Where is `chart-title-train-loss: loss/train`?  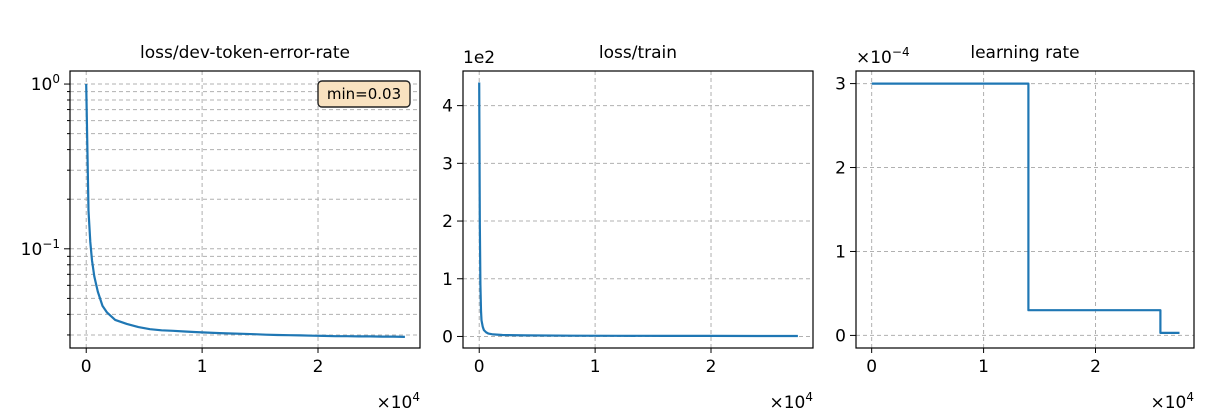
chart-title-train-loss: loss/train is located at coordinates (638, 53).